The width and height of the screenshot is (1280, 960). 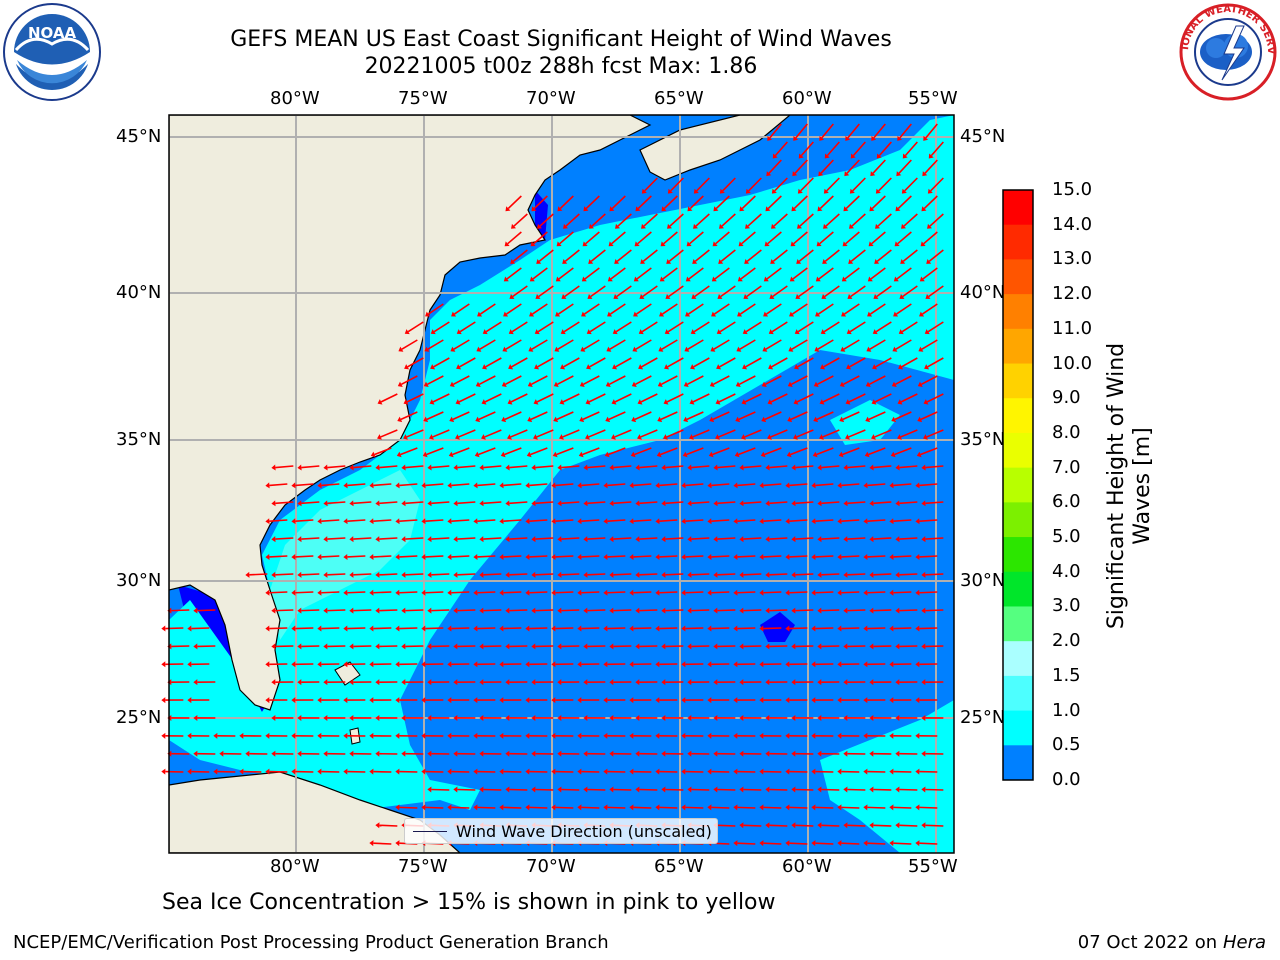 I want to click on nws-logo: NATIONAL WEATHER SERVICE, so click(x=1226, y=51).